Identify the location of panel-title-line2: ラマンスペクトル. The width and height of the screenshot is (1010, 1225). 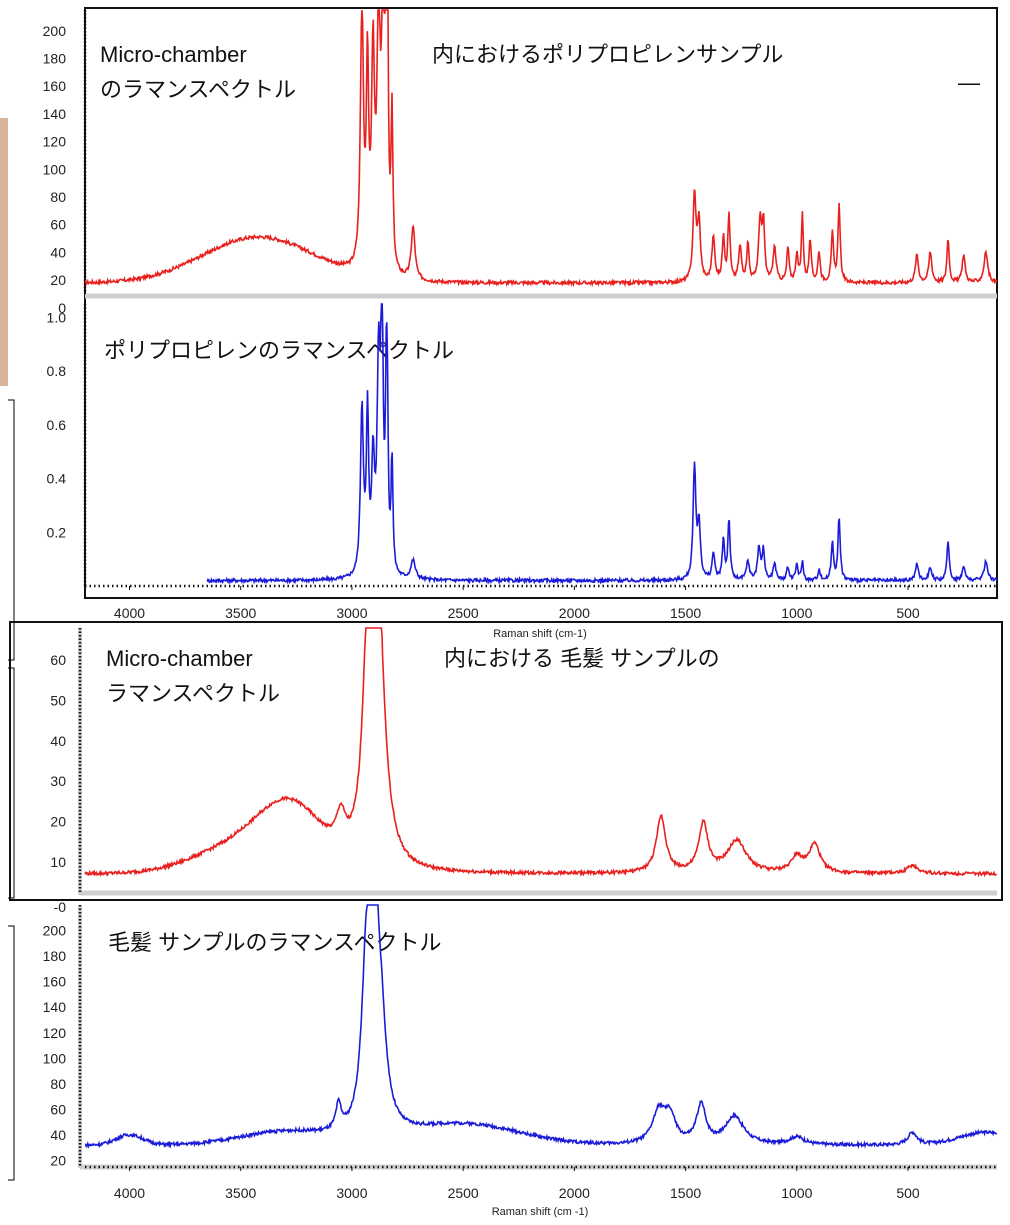
(193, 693).